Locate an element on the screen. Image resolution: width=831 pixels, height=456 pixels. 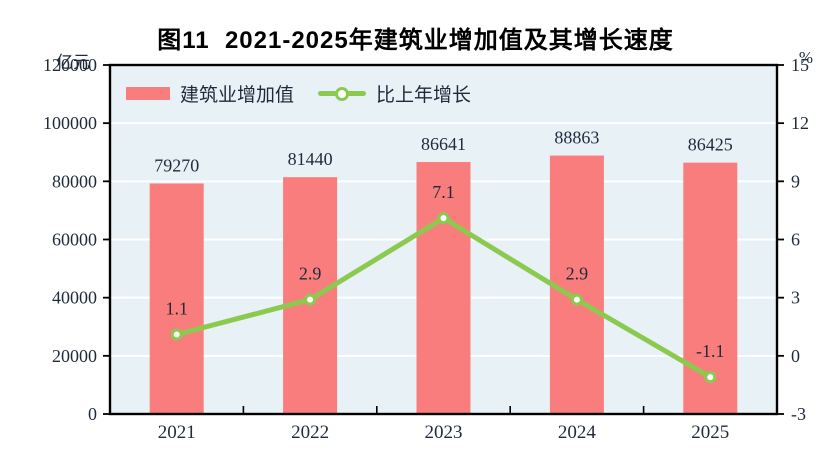
category-label-2021: 2021 is located at coordinates (177, 432).